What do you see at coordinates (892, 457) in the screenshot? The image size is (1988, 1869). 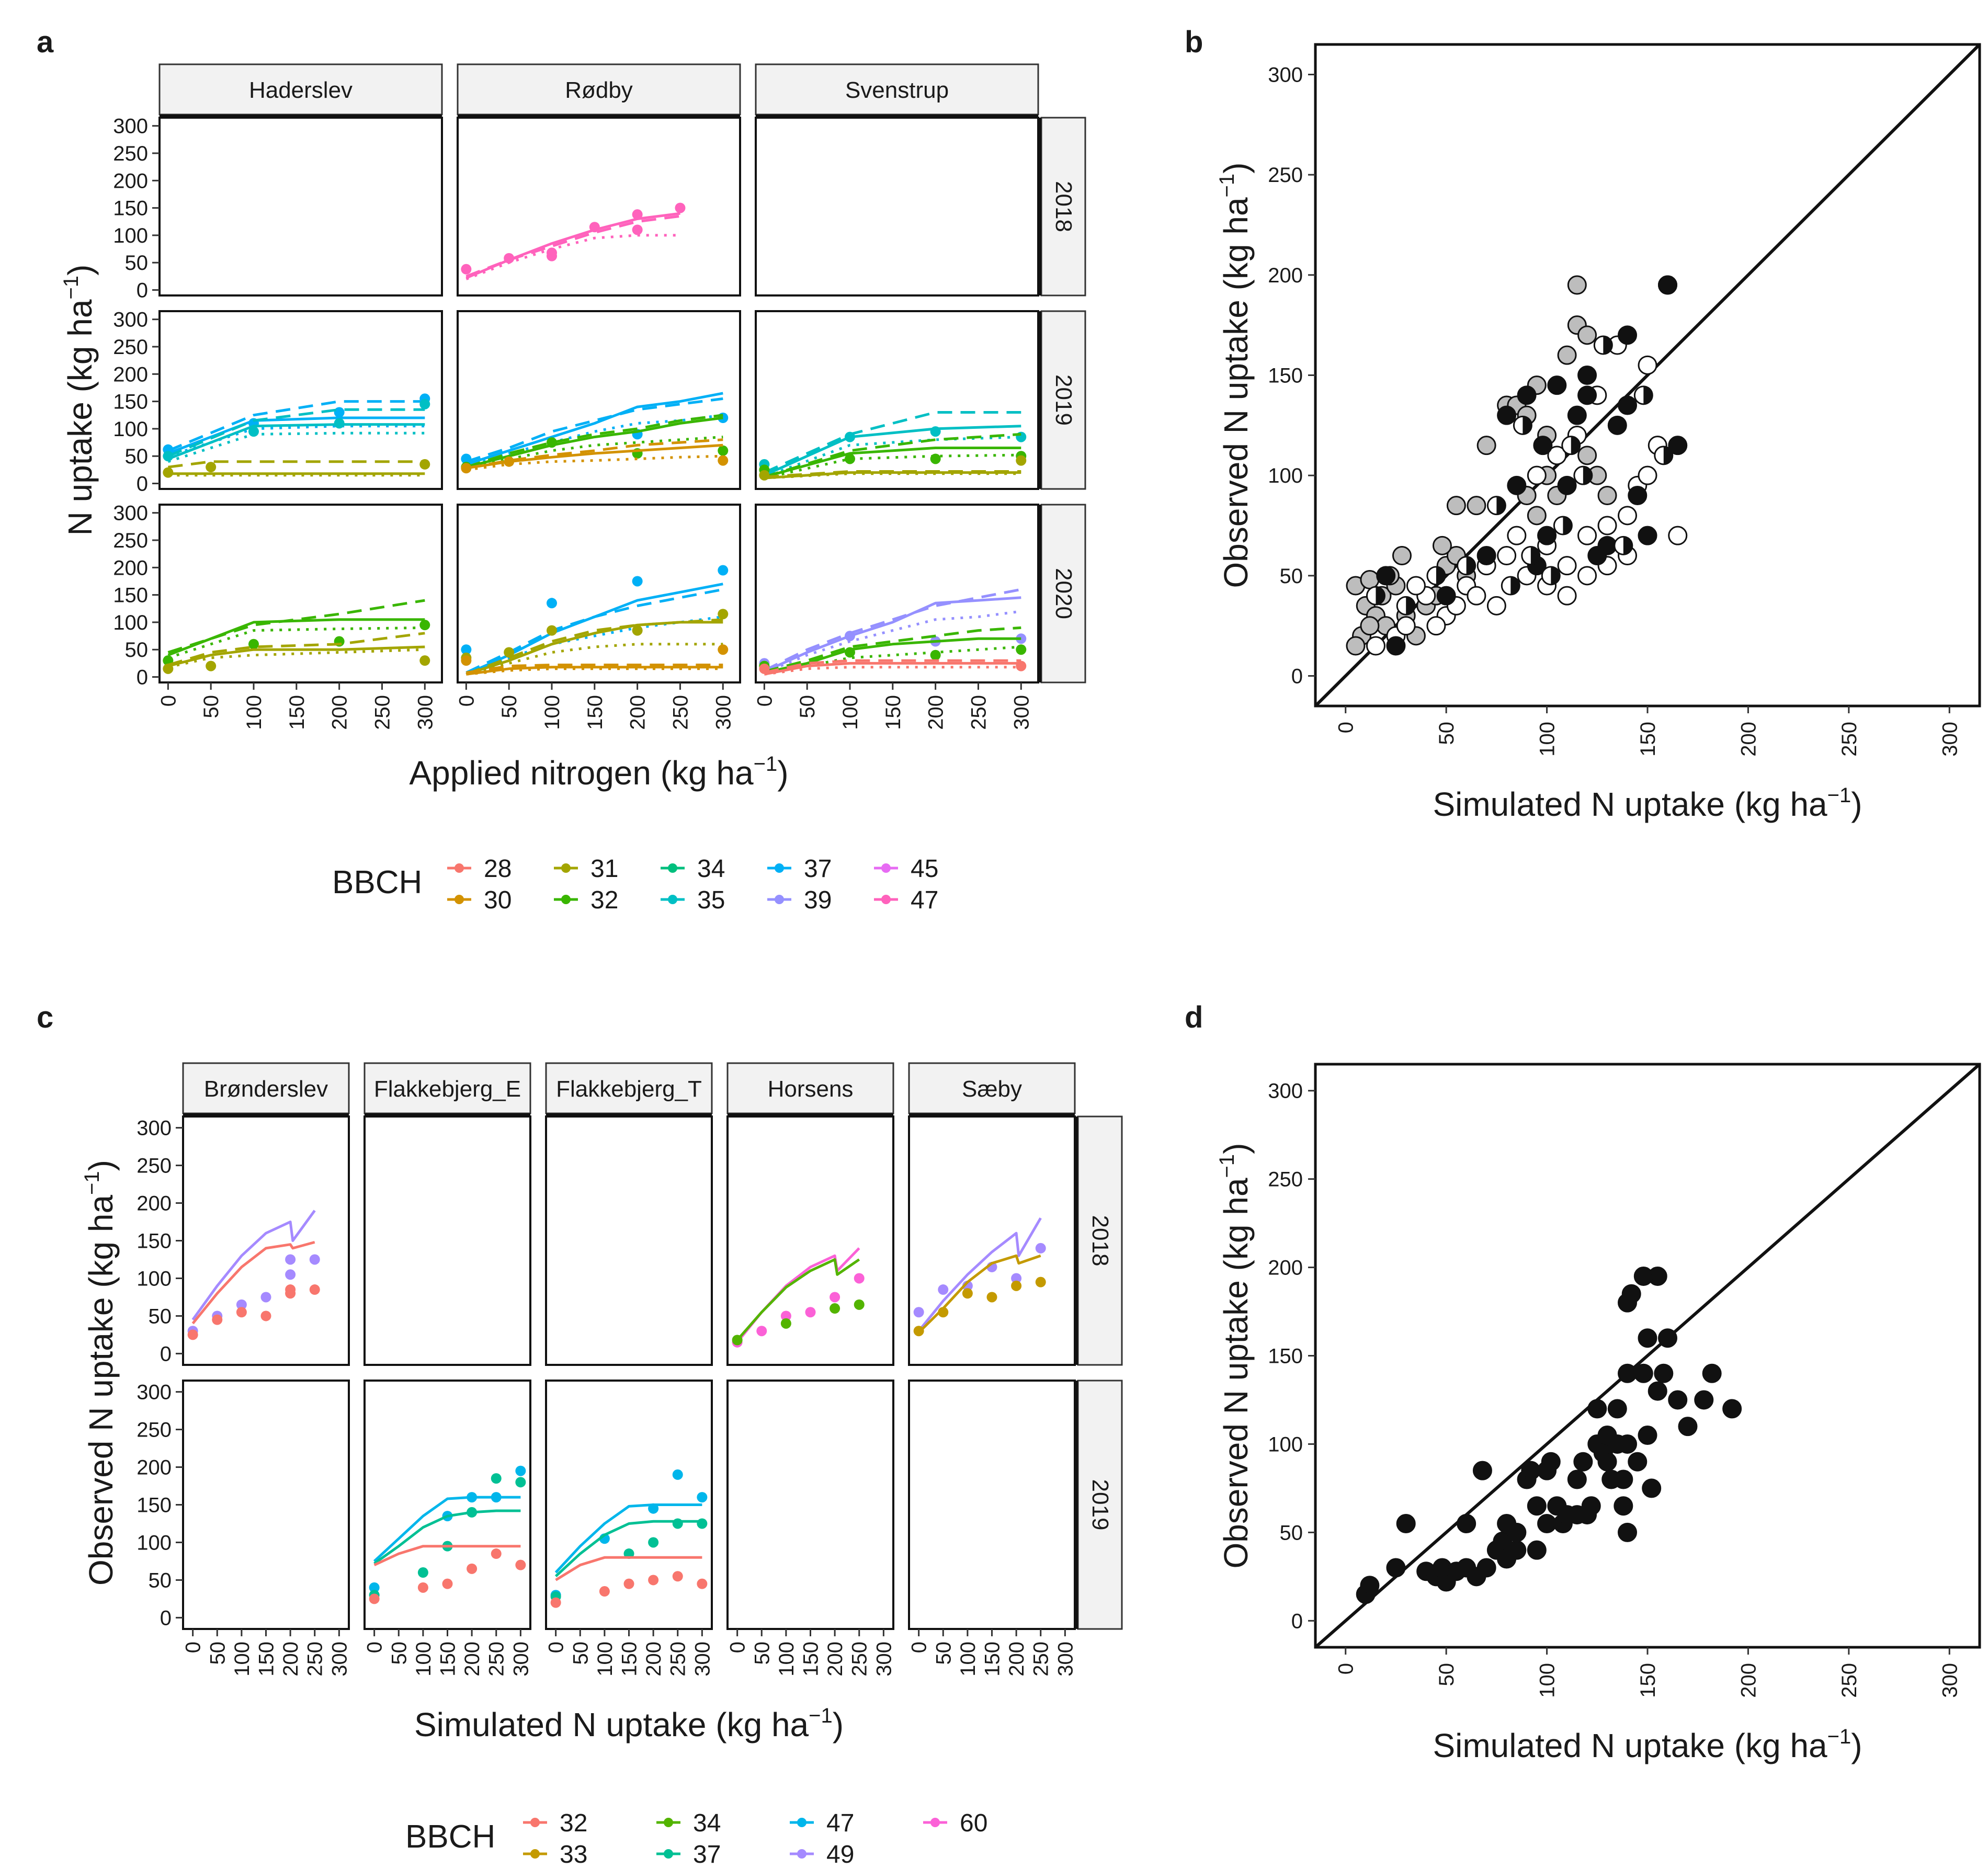 I see `series-line-dotted` at bounding box center [892, 457].